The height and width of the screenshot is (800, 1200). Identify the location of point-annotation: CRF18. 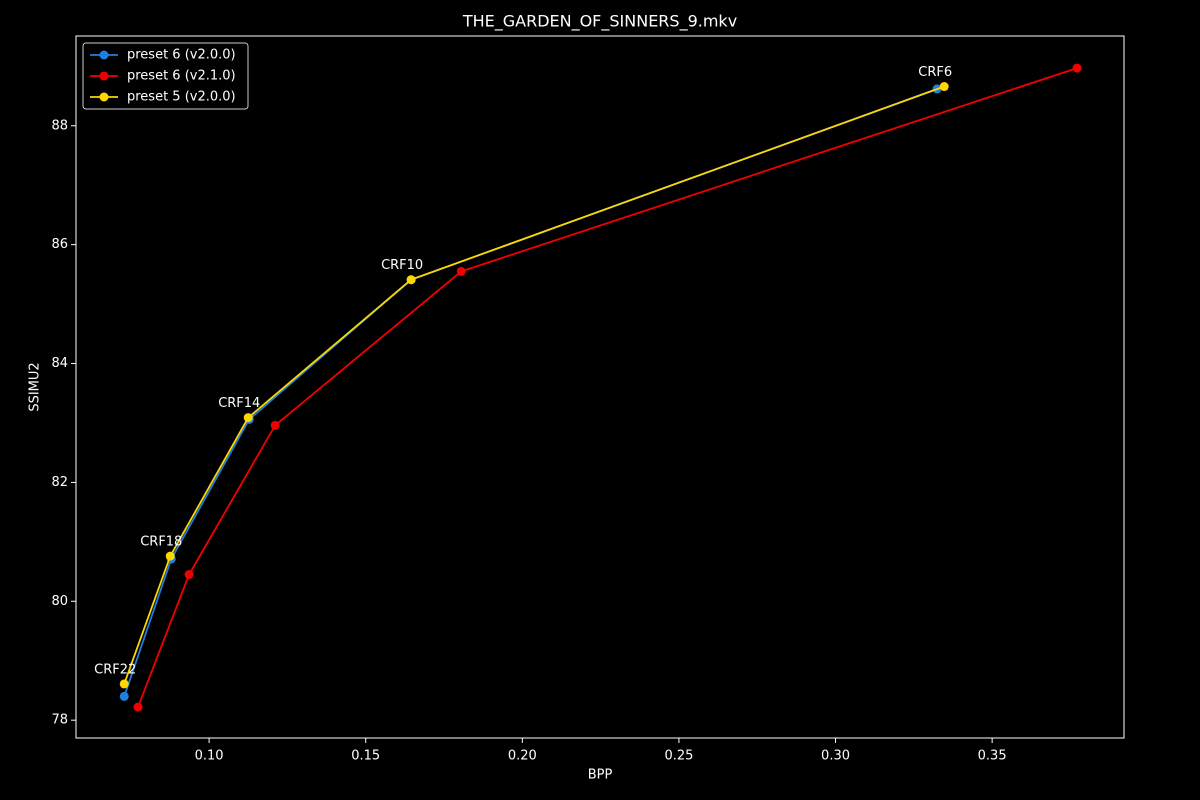
(161, 542).